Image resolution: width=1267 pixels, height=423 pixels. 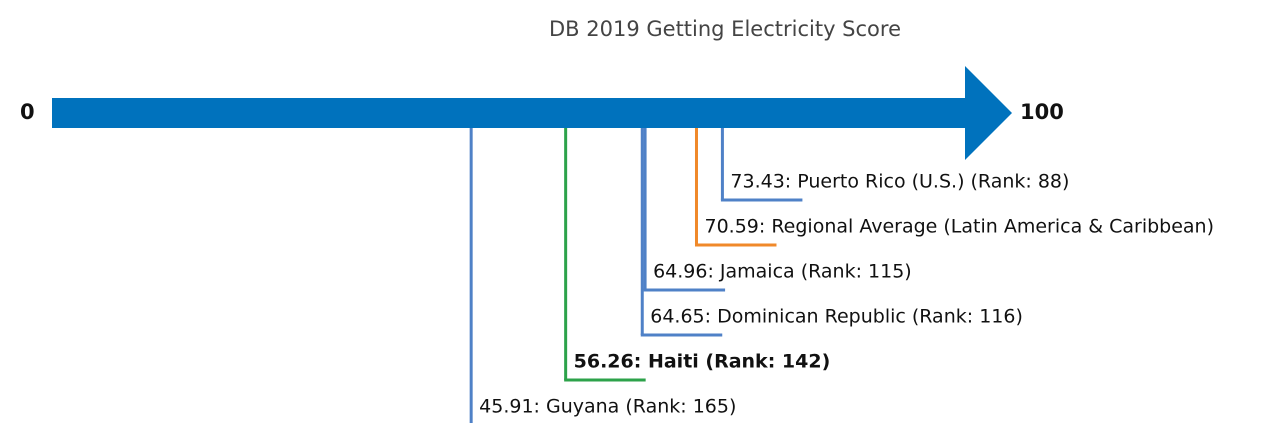 I want to click on chart-title: DB 2019 Getting Electricity Score, so click(x=725, y=29).